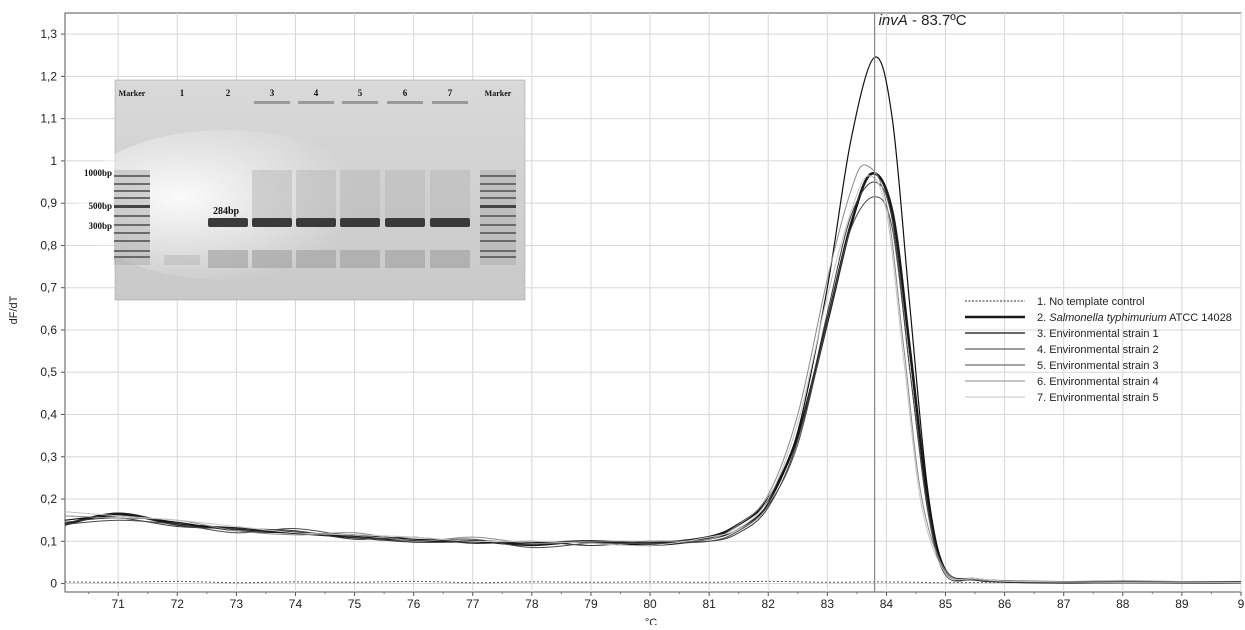 The height and width of the screenshot is (630, 1245). I want to click on tm-annotation: invA - 83.7ºC, so click(923, 20).